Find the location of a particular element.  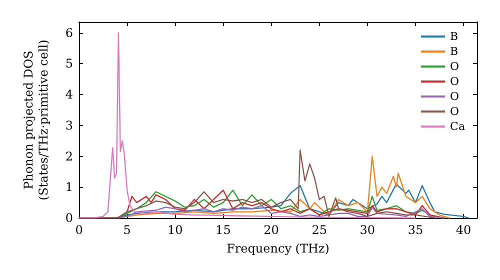

x-tick-label: 0 is located at coordinates (79, 230).